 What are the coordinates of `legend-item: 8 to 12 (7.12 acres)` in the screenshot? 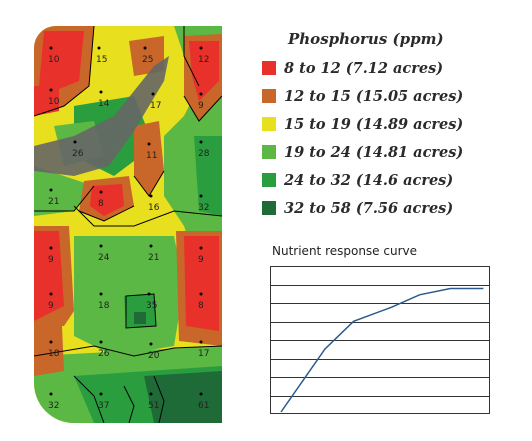 It's located at (392, 68).